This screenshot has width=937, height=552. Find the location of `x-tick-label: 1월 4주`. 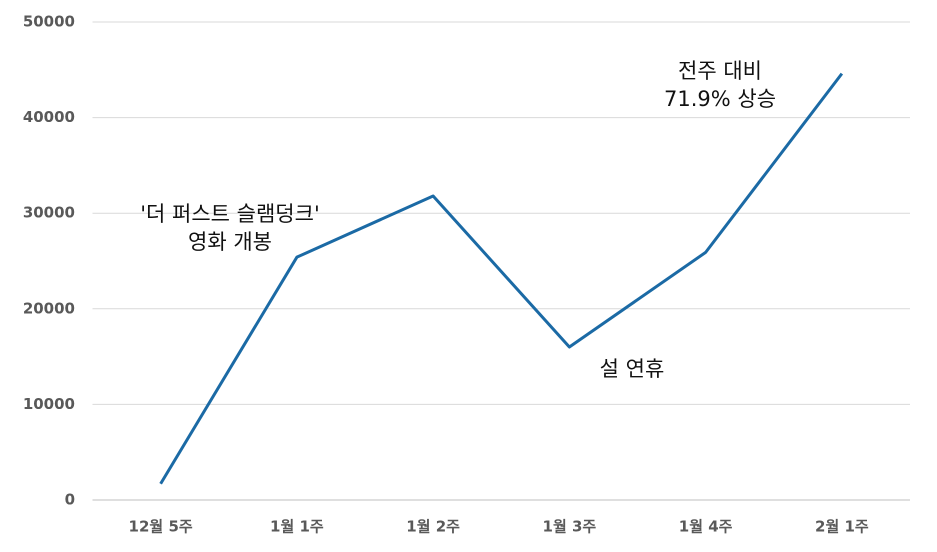

x-tick-label: 1월 4주 is located at coordinates (706, 527).